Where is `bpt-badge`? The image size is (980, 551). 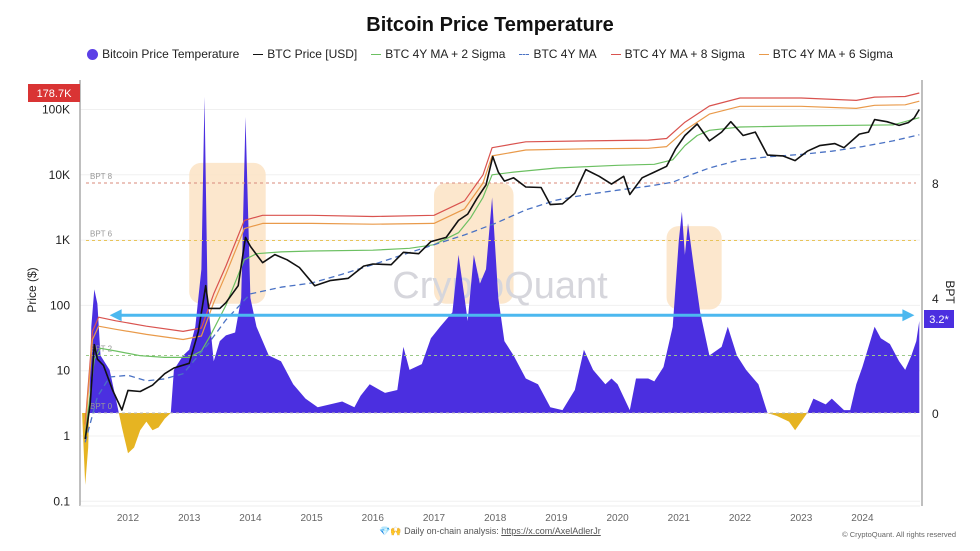 bpt-badge is located at coordinates (939, 319).